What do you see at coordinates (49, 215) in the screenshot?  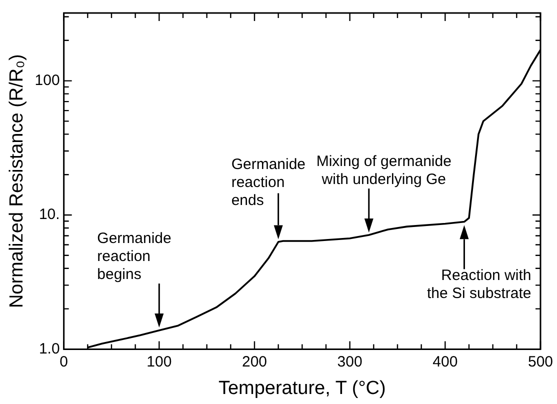 I see `y-tick-label: 10.` at bounding box center [49, 215].